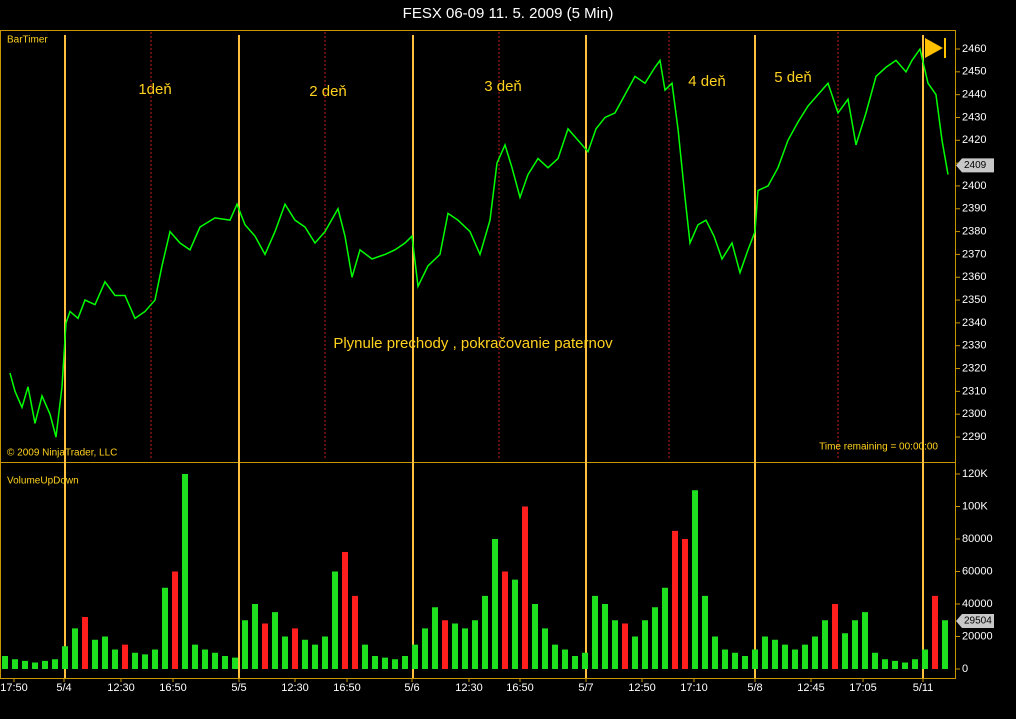 This screenshot has height=719, width=1016. I want to click on y-tick-label: 20000, so click(977, 636).